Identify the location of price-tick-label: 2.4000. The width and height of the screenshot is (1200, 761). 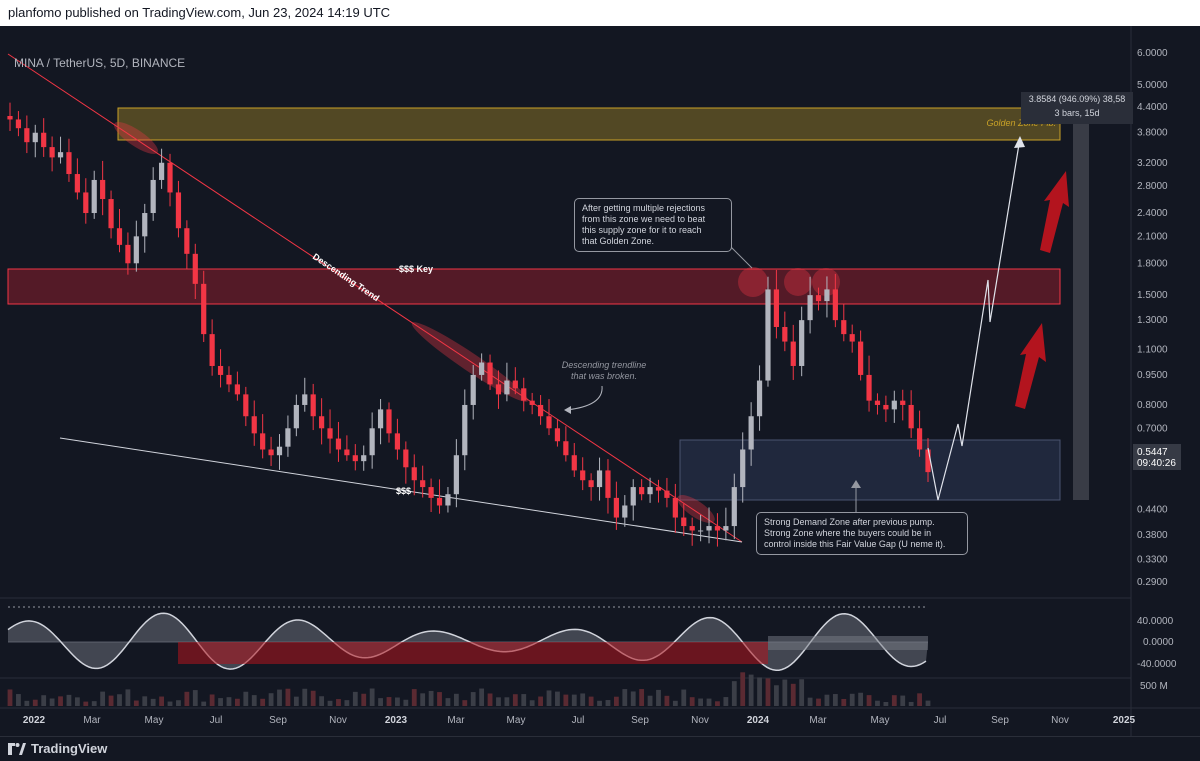
(1152, 213).